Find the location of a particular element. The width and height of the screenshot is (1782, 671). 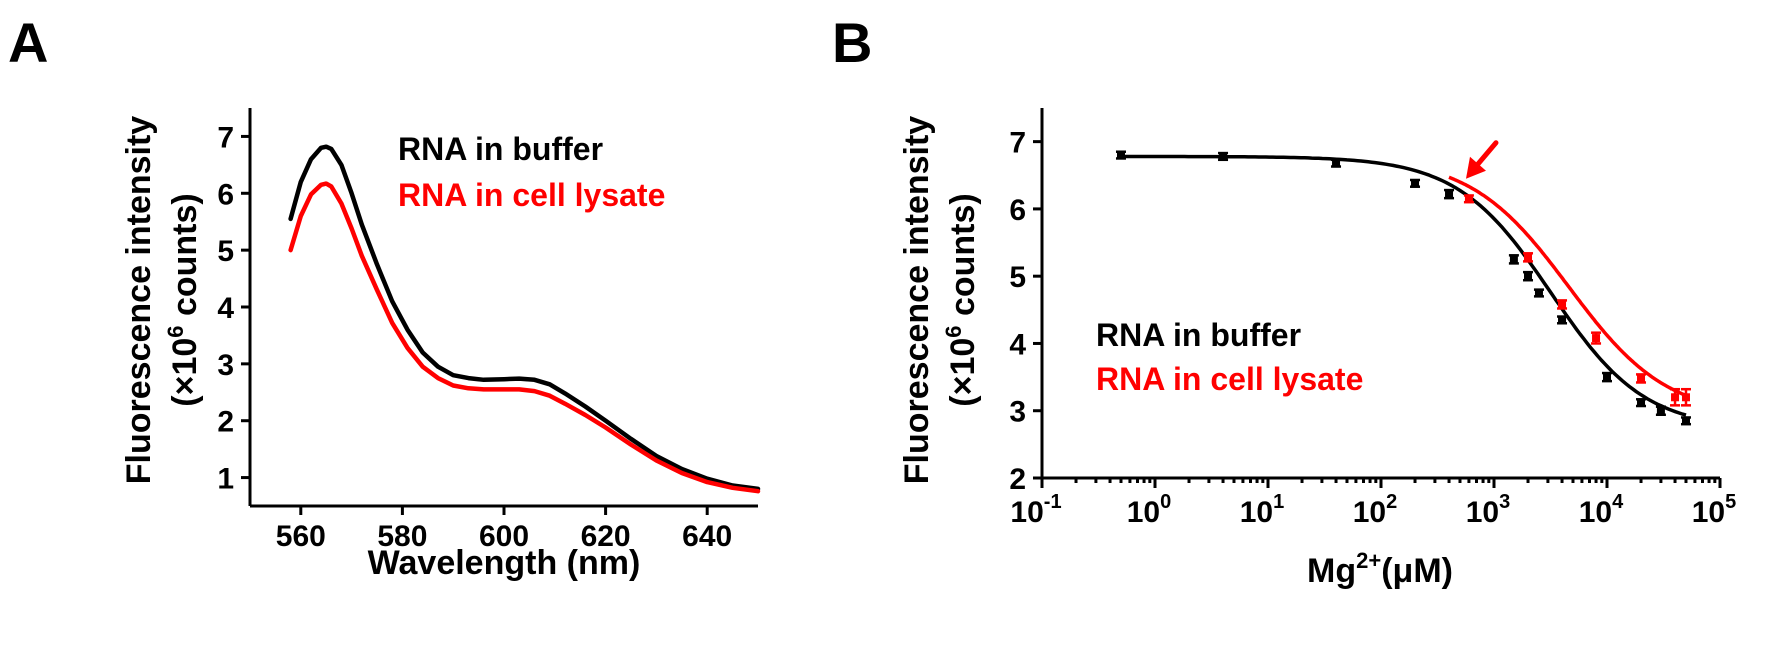

chart-b-series is located at coordinates (1403, 288).